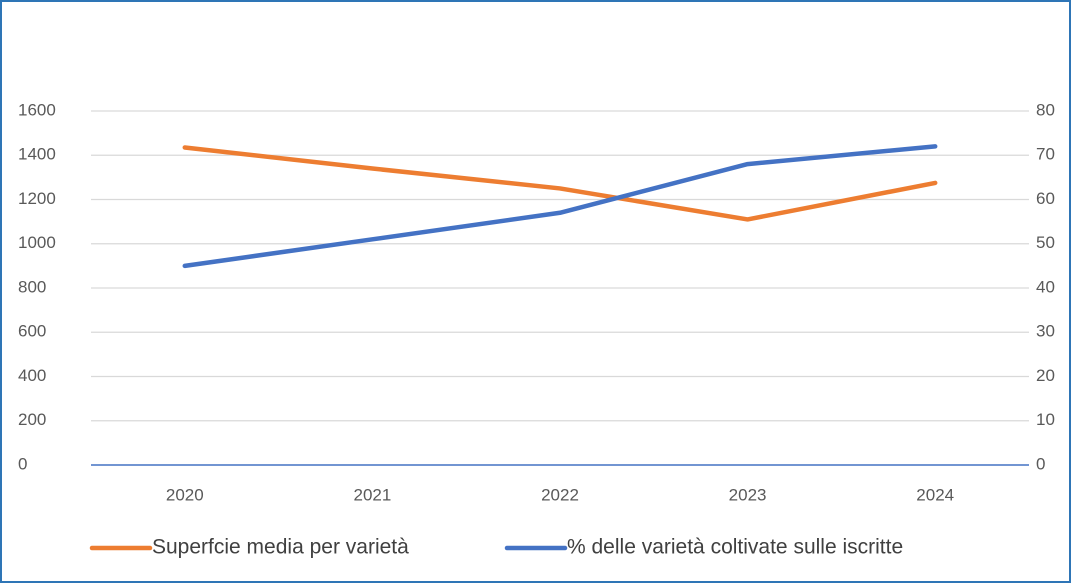  What do you see at coordinates (1045, 154) in the screenshot?
I see `y2-tick-label: 70` at bounding box center [1045, 154].